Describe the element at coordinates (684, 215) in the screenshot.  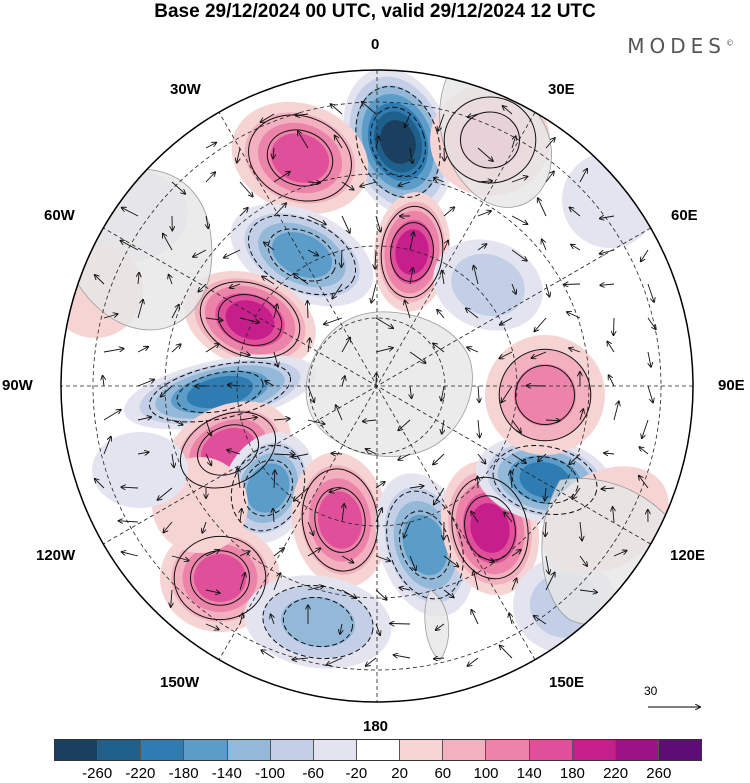
I see `lon-label-60e: 60E` at that location.